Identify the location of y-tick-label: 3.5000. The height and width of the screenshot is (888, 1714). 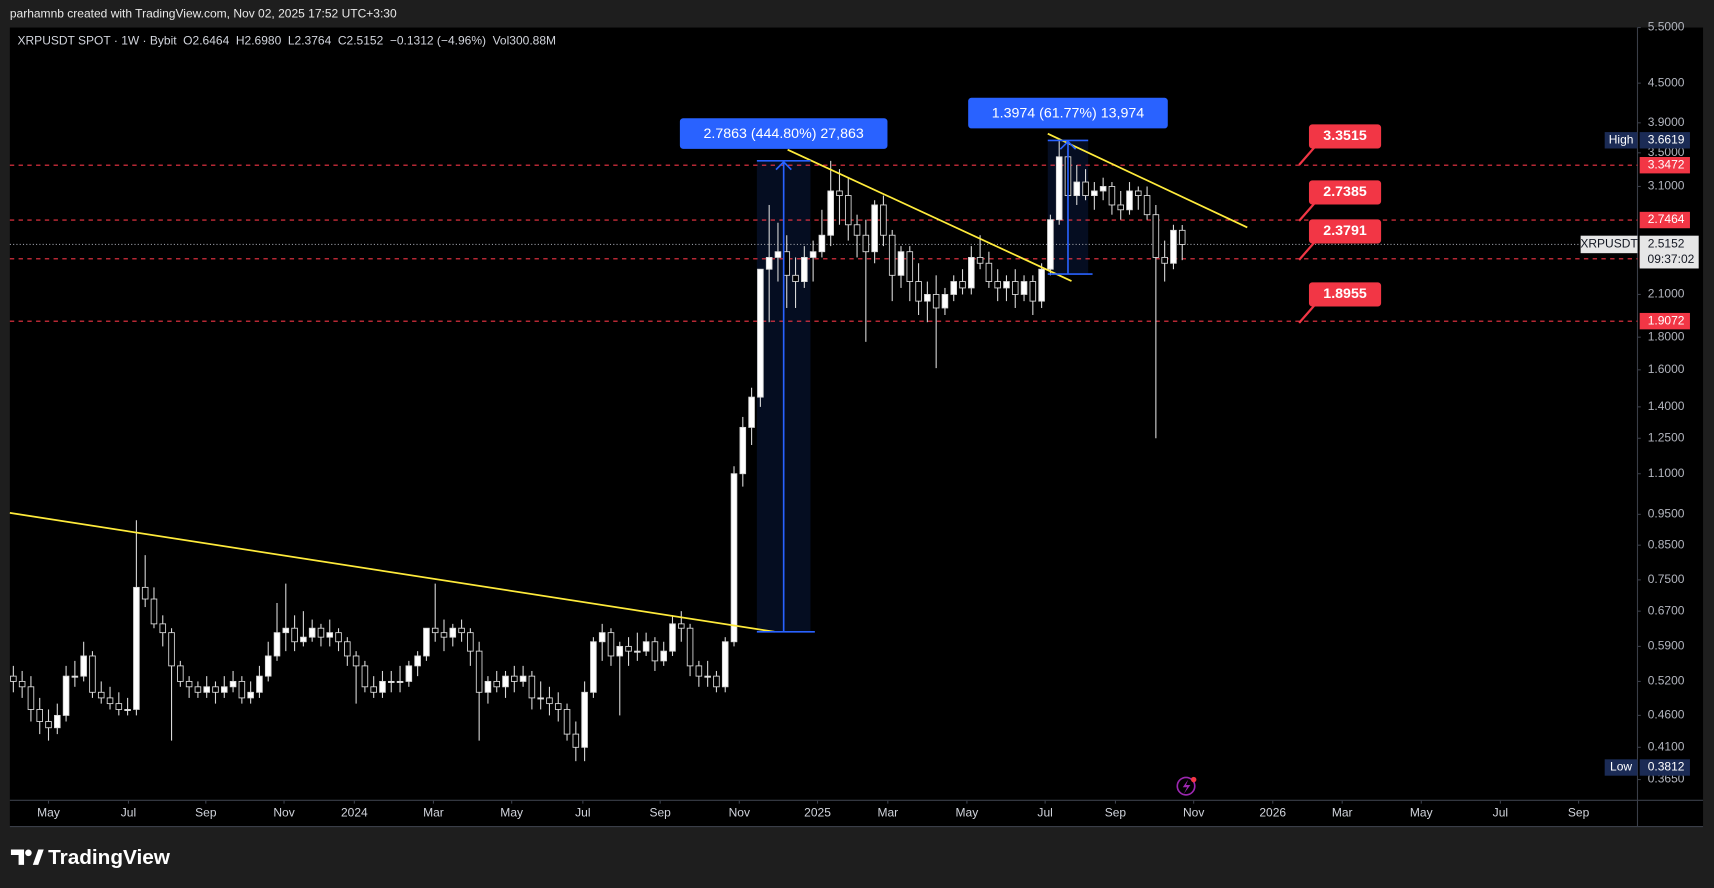
(1666, 152).